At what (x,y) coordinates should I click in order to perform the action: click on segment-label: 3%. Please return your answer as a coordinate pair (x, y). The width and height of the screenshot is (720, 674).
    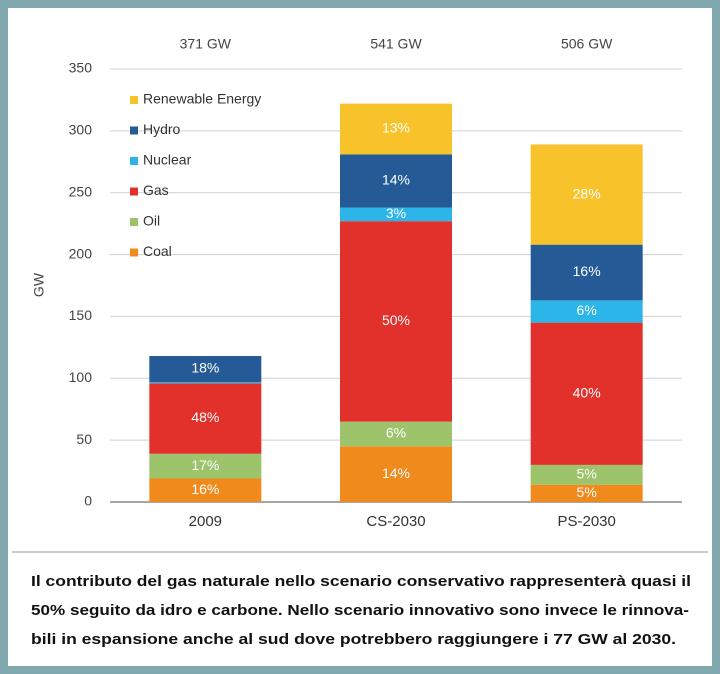
    Looking at the image, I should click on (396, 213).